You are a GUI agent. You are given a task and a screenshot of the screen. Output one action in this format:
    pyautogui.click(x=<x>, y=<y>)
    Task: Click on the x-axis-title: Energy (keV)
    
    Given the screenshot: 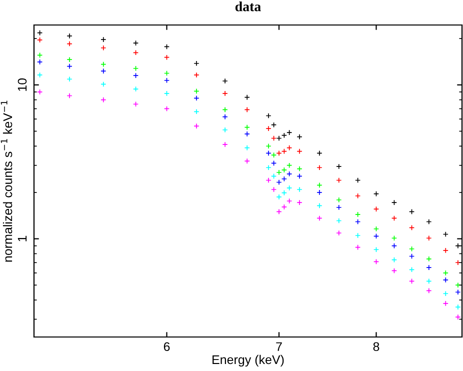 What is the action you would take?
    pyautogui.click(x=248, y=360)
    